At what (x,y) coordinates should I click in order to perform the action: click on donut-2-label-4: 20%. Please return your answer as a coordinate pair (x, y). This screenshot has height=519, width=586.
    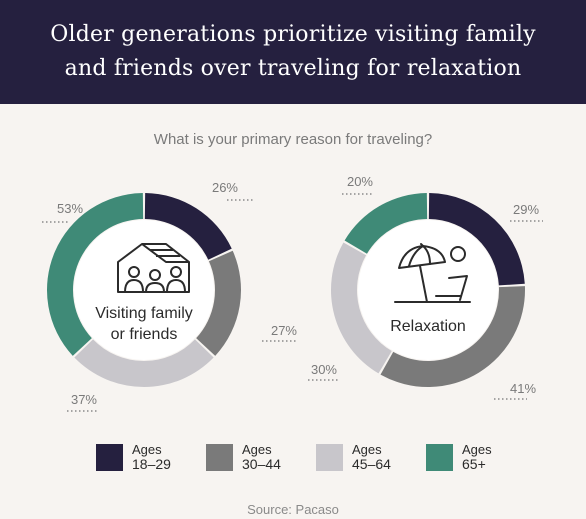
    Looking at the image, I should click on (360, 181).